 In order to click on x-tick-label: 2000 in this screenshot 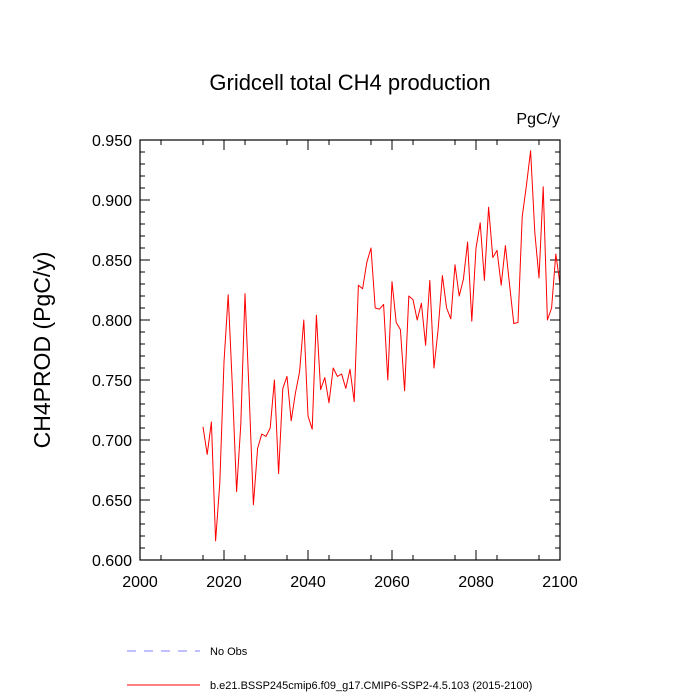, I will do `click(140, 582)`.